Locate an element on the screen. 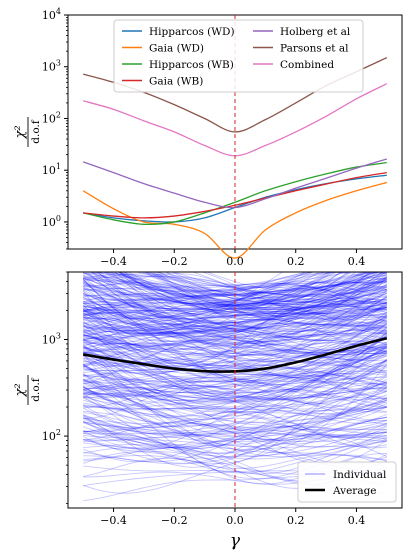  top-y-ticks: 10⁰ 10¹ 10² 10³ 10⁴ is located at coordinates (55, 128).